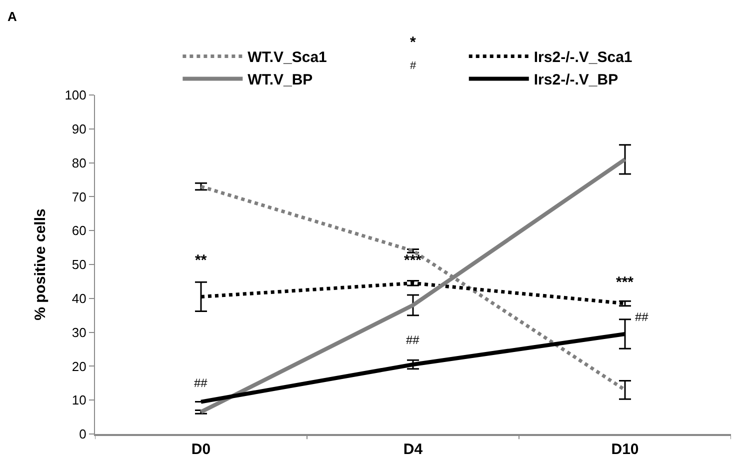  I want to click on x-tick-label: D0, so click(201, 449).